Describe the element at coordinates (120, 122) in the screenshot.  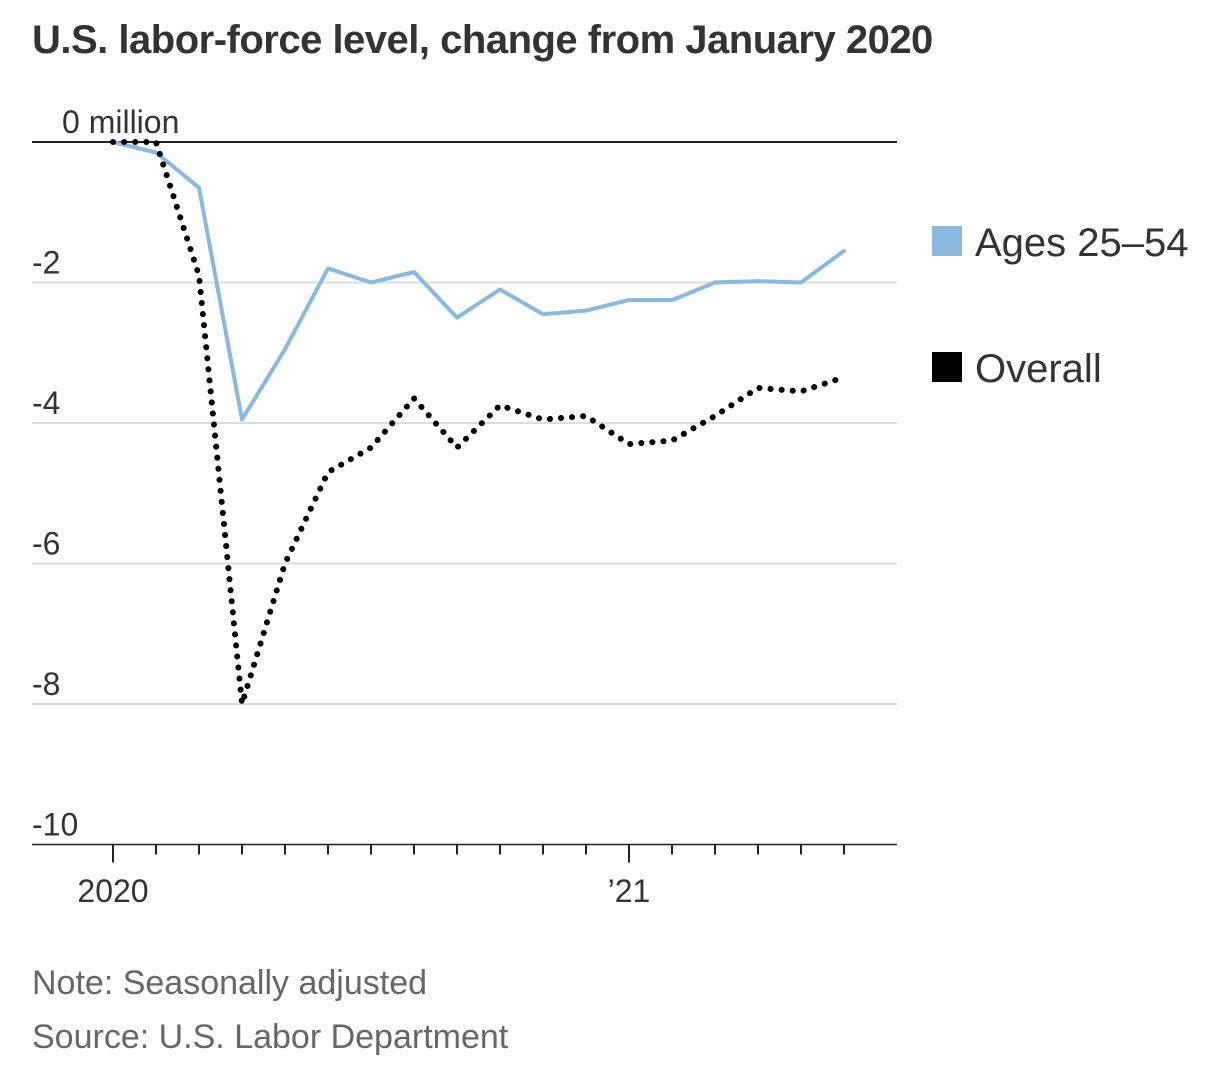
I see `y-tick-label: 0 million` at that location.